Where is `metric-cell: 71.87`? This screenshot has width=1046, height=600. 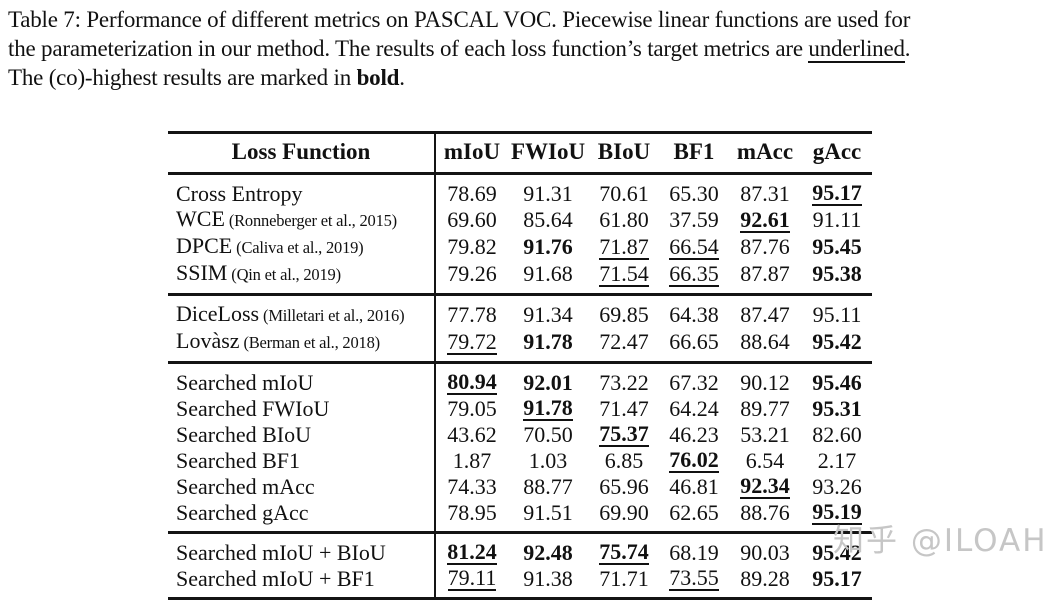
metric-cell: 71.87 is located at coordinates (624, 246).